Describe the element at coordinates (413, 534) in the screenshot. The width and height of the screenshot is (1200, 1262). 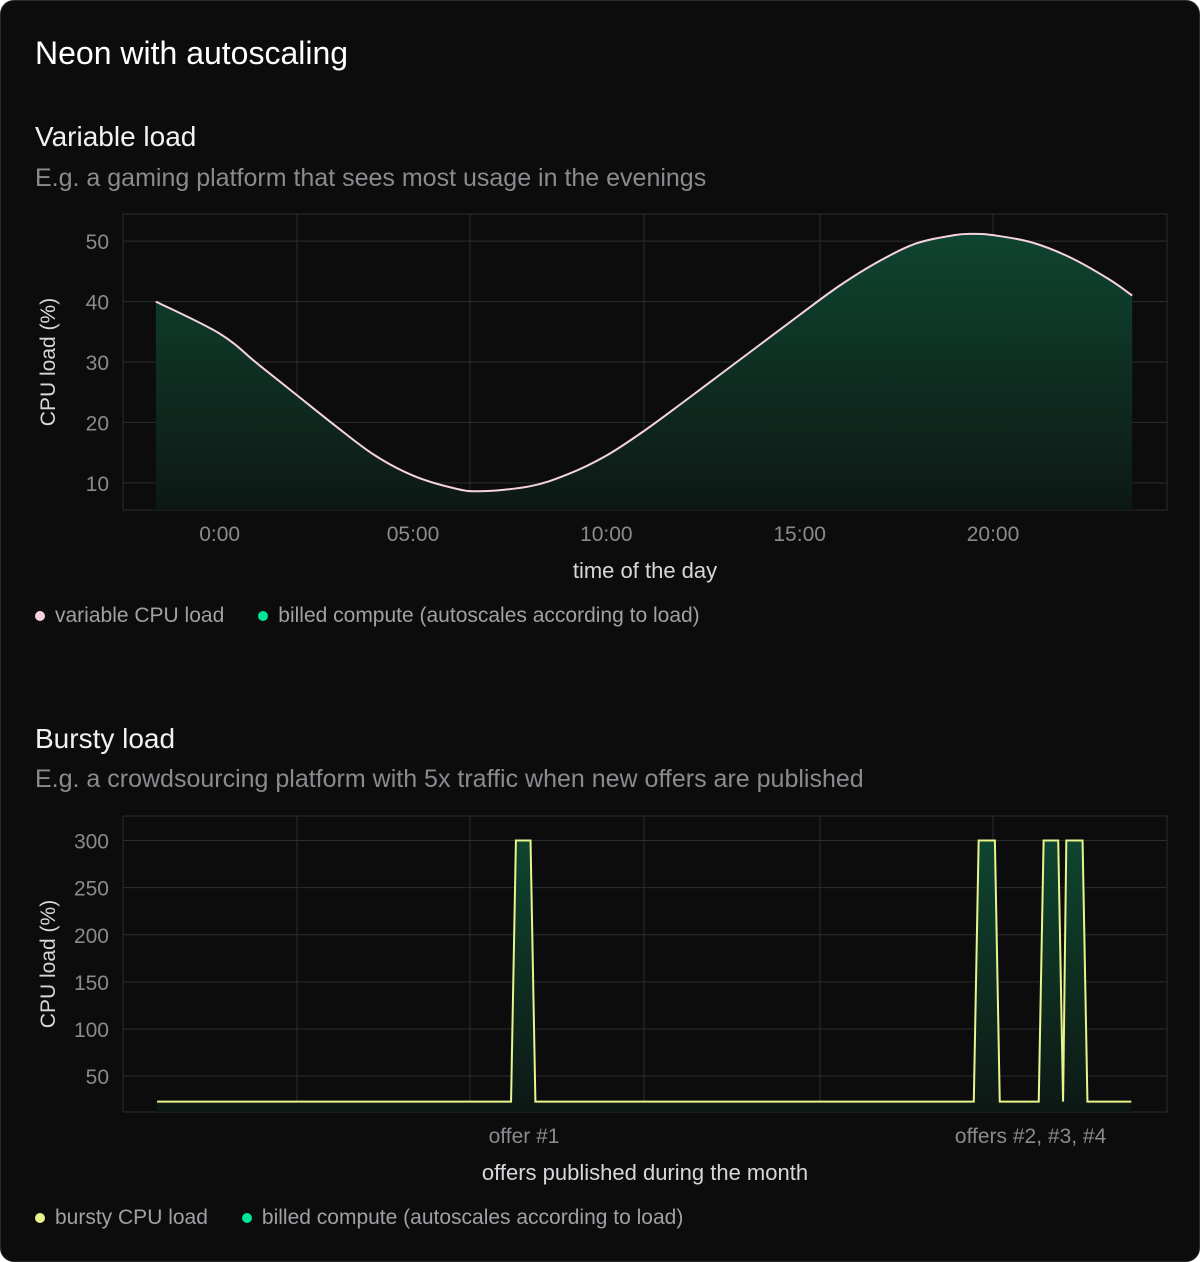
I see `x-tick-label: 05:00` at that location.